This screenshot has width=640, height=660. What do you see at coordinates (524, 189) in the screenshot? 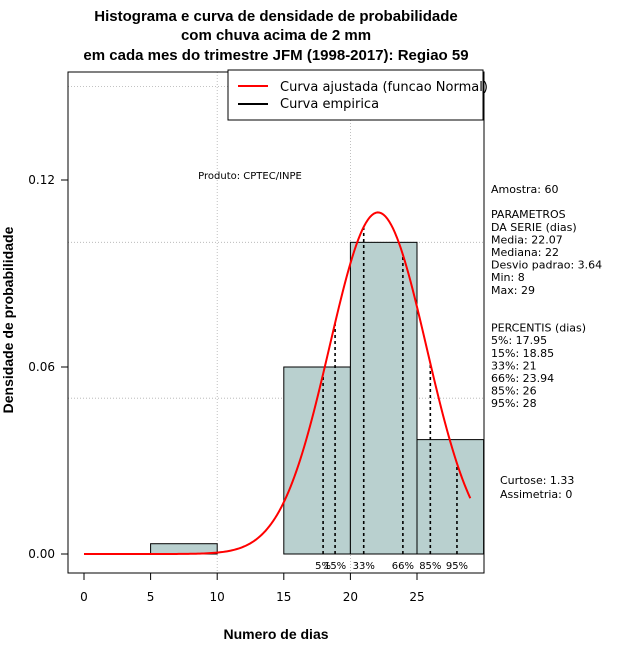
I see `side-text-line-0: Amostra: 60` at bounding box center [524, 189].